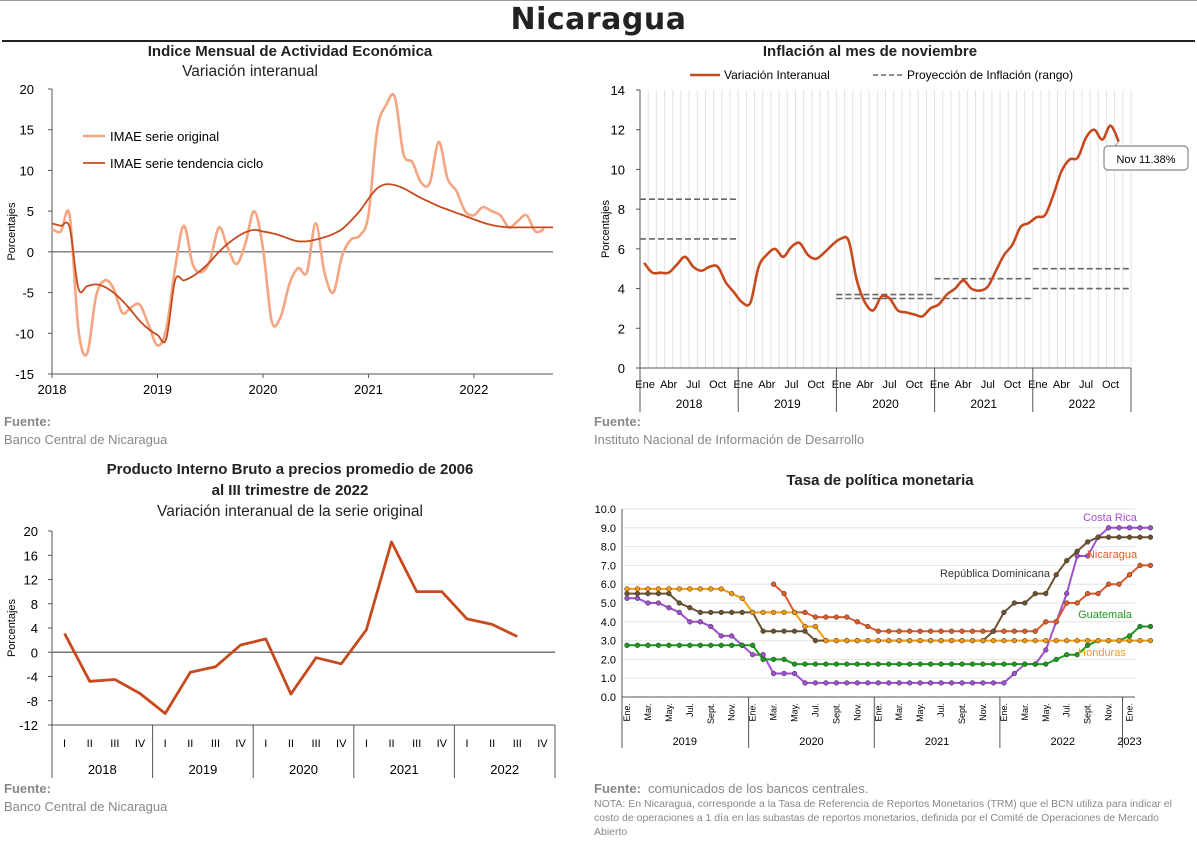 This screenshot has width=1197, height=842. I want to click on pib-source-text: Banco Central de Nicaragua, so click(86, 806).